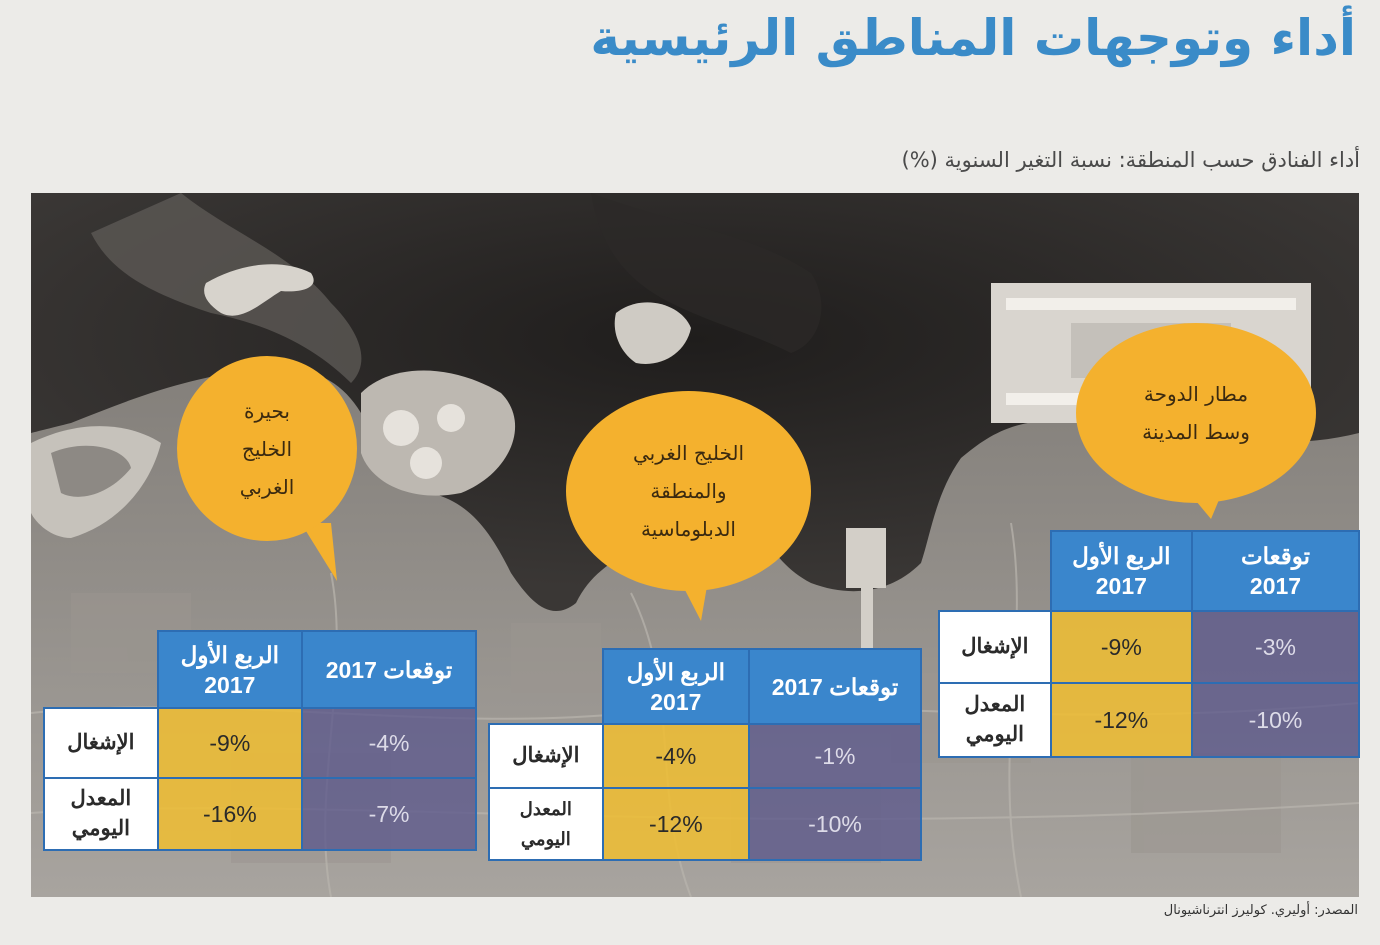 This screenshot has height=945, width=1380. What do you see at coordinates (319, 552) in the screenshot?
I see `bubble-tail` at bounding box center [319, 552].